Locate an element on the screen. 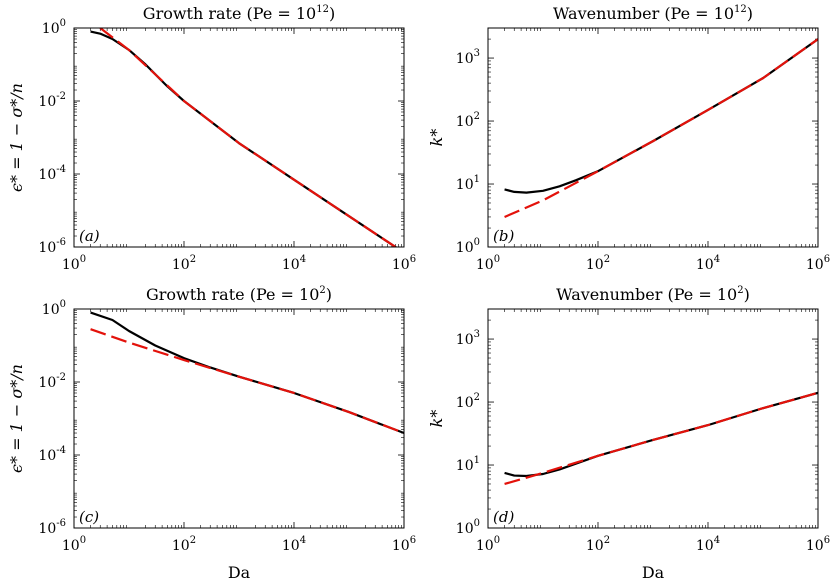  panel-label: (a) is located at coordinates (89, 236).